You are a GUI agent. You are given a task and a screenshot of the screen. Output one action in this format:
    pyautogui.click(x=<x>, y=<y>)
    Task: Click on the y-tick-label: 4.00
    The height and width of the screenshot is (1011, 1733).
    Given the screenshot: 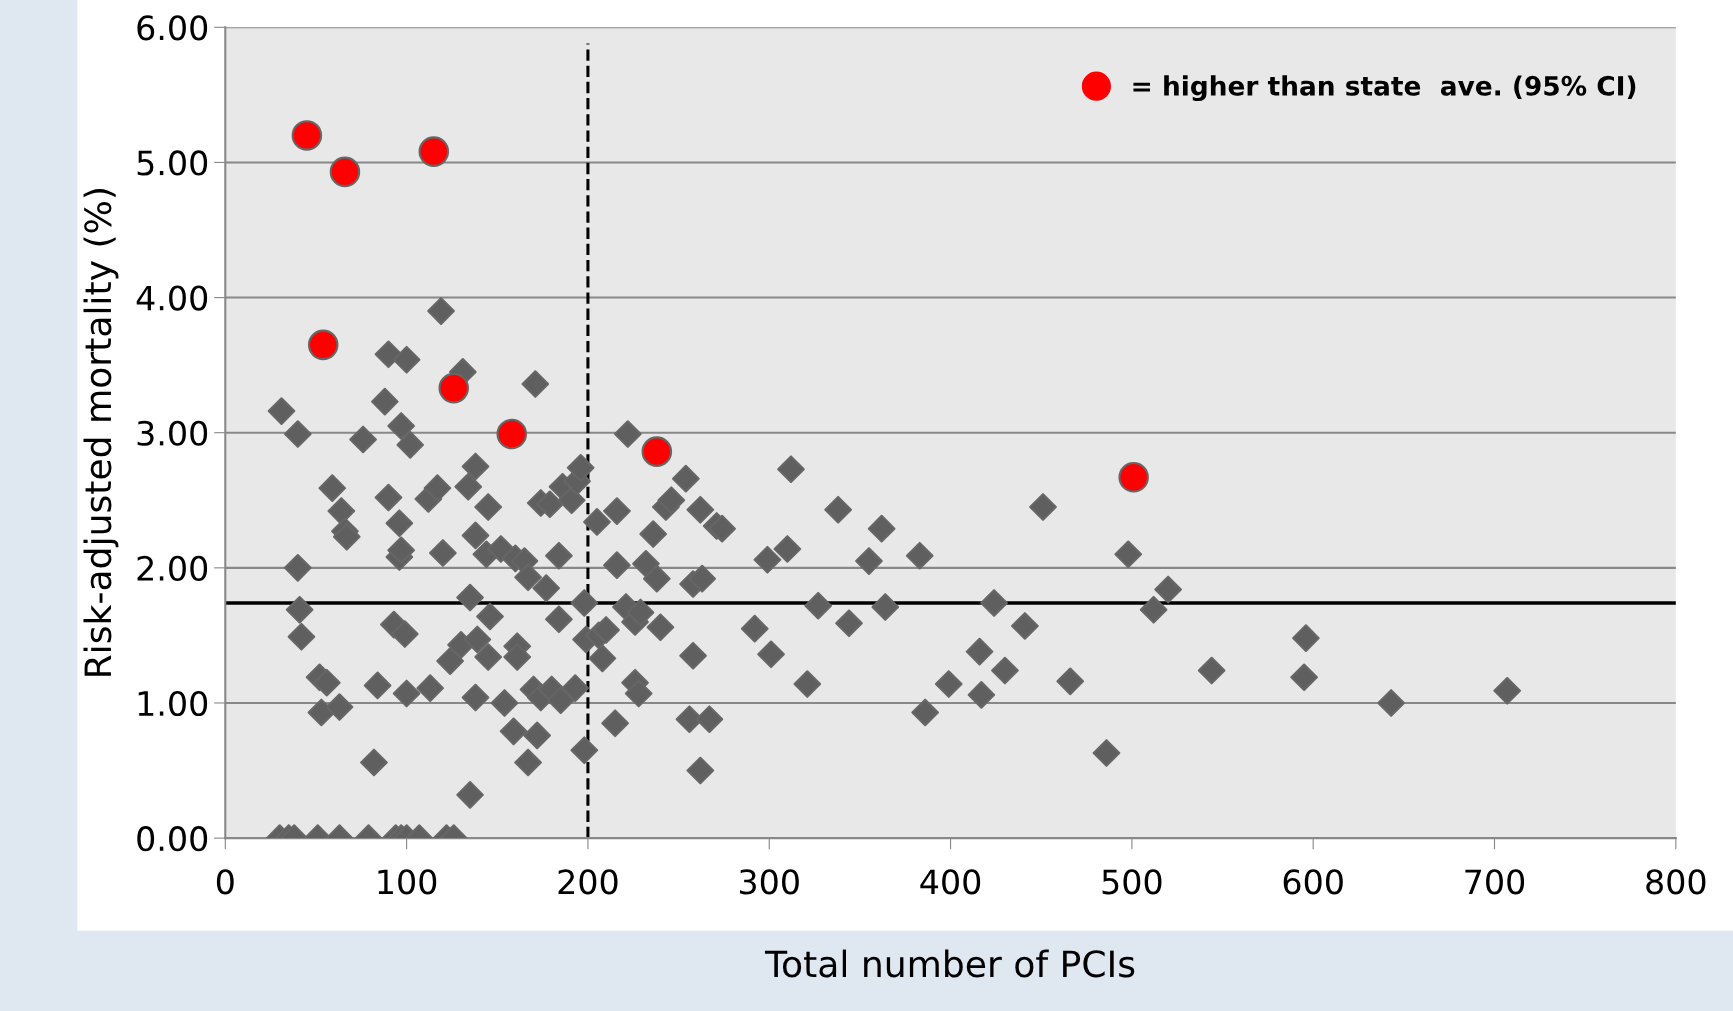 What is the action you would take?
    pyautogui.click(x=172, y=298)
    